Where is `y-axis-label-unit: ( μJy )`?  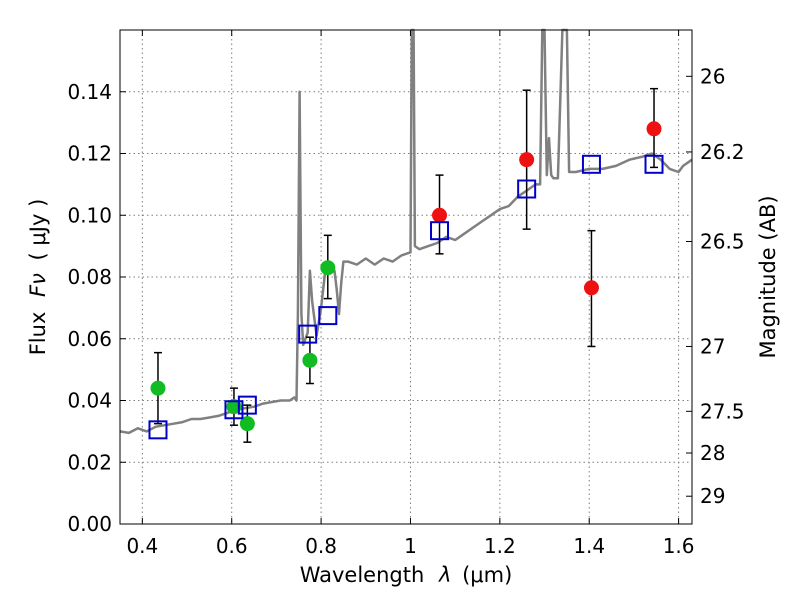
y-axis-label-unit: ( μJy ) is located at coordinates (38, 230).